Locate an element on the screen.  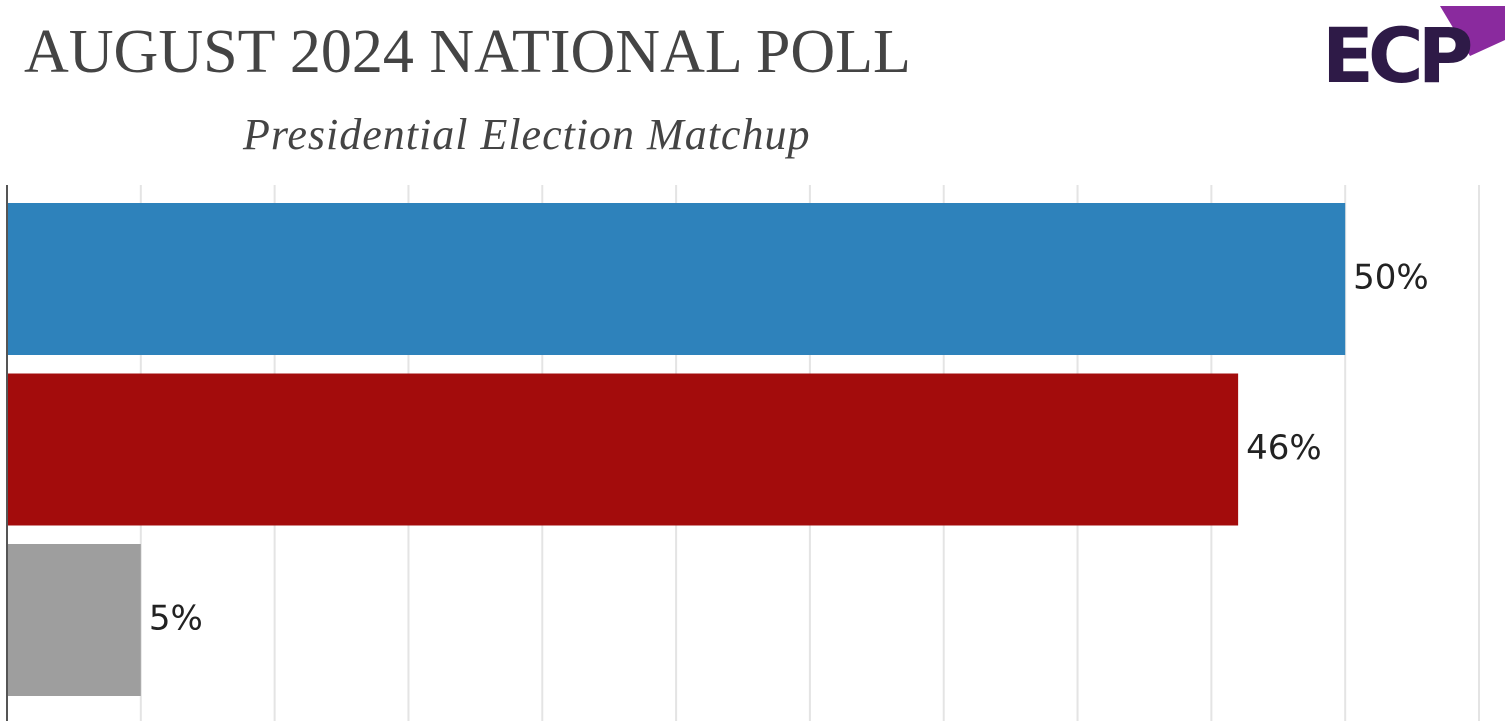
logo: ECP is located at coordinates (1396, 55).